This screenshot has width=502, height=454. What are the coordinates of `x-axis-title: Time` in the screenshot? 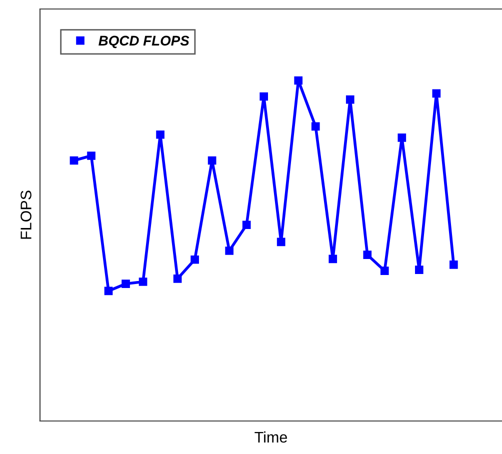 It's located at (271, 437).